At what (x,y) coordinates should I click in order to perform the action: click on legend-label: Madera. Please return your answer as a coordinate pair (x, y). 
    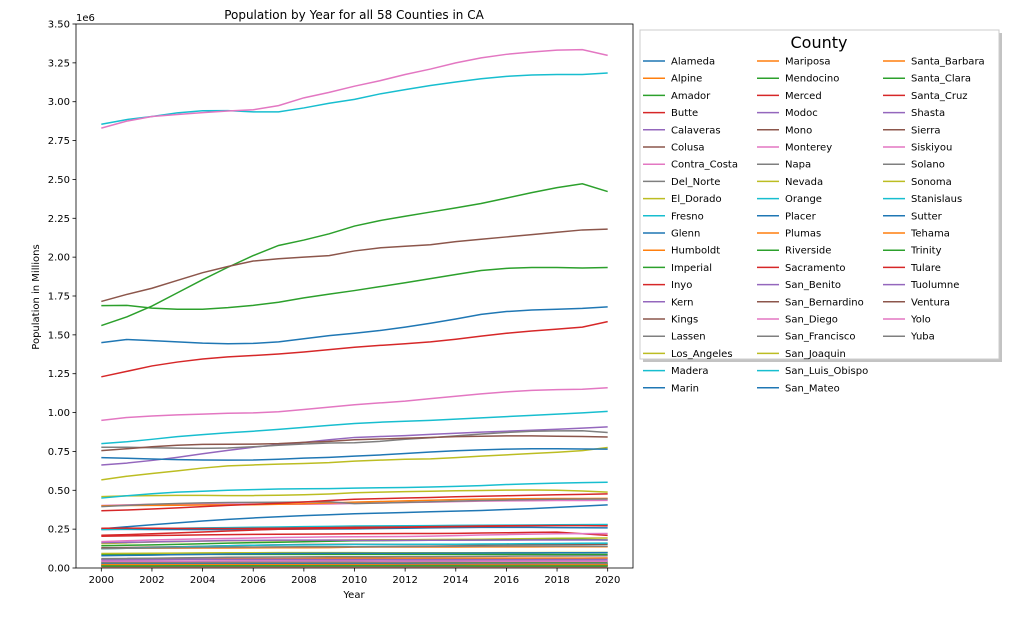
    Looking at the image, I should click on (690, 371).